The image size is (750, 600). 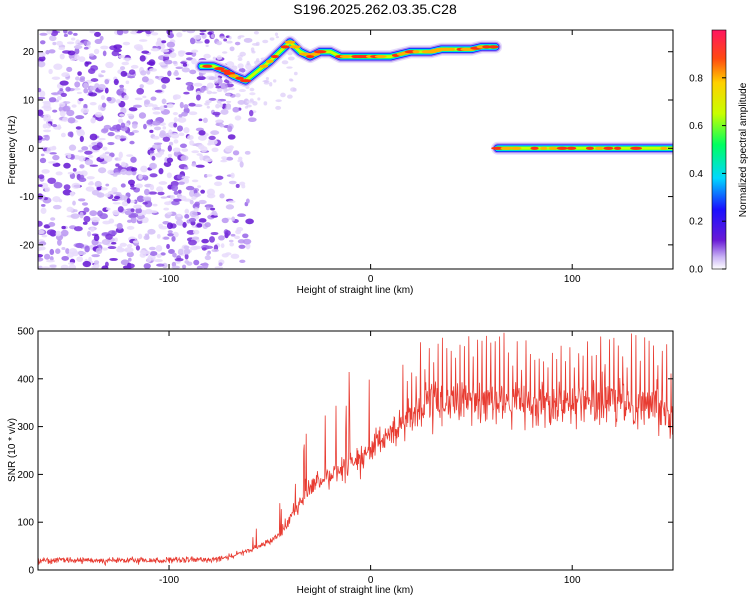 I want to click on spectrogram-y-tick-label: 10, so click(x=29, y=101).